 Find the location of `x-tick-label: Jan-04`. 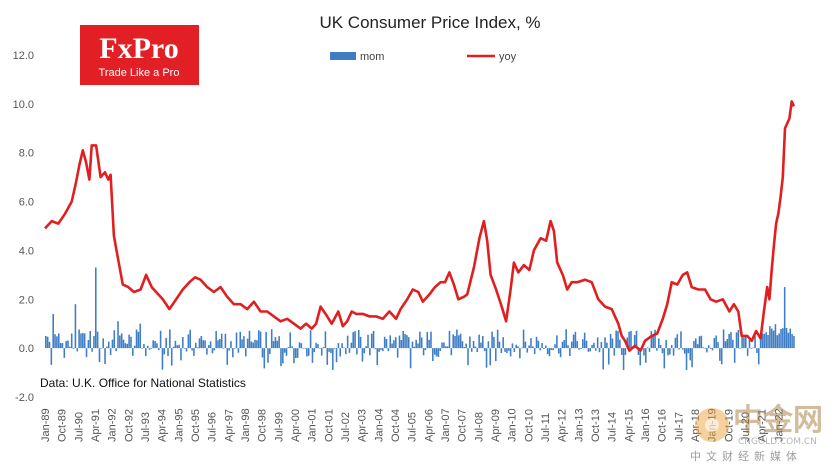

x-tick-label: Jan-04 is located at coordinates (379, 425).